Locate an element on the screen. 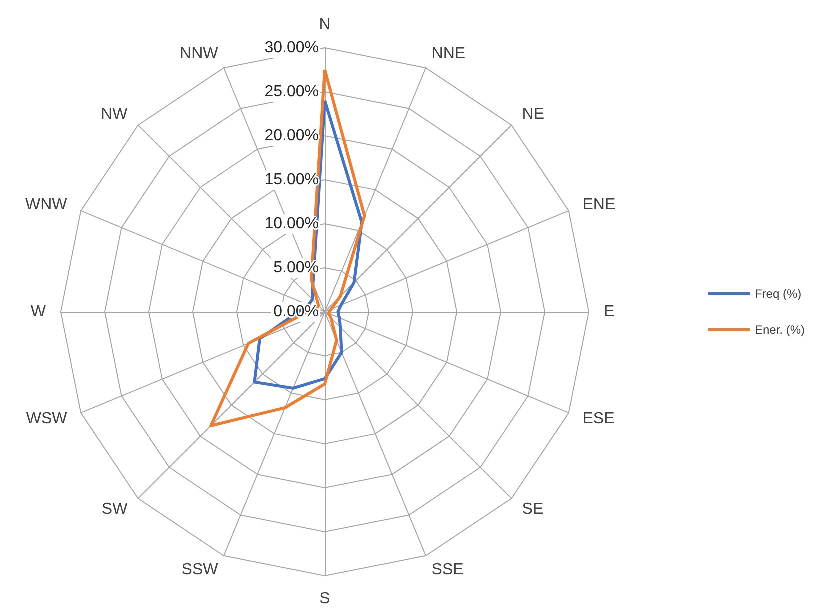 The image size is (838, 616). spoke-label: SSE is located at coordinates (448, 569).